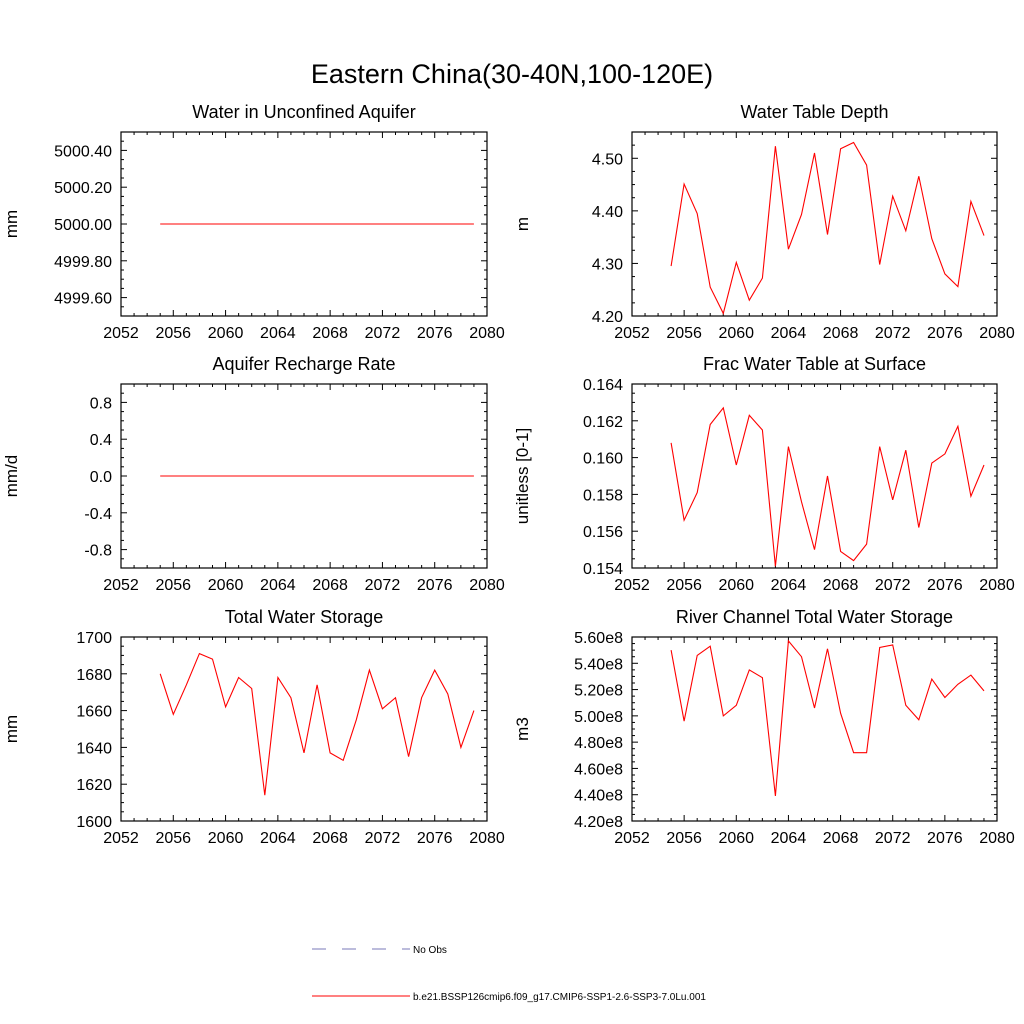 The height and width of the screenshot is (1024, 1024). I want to click on y-tick-label: 4.20e8, so click(598, 822).